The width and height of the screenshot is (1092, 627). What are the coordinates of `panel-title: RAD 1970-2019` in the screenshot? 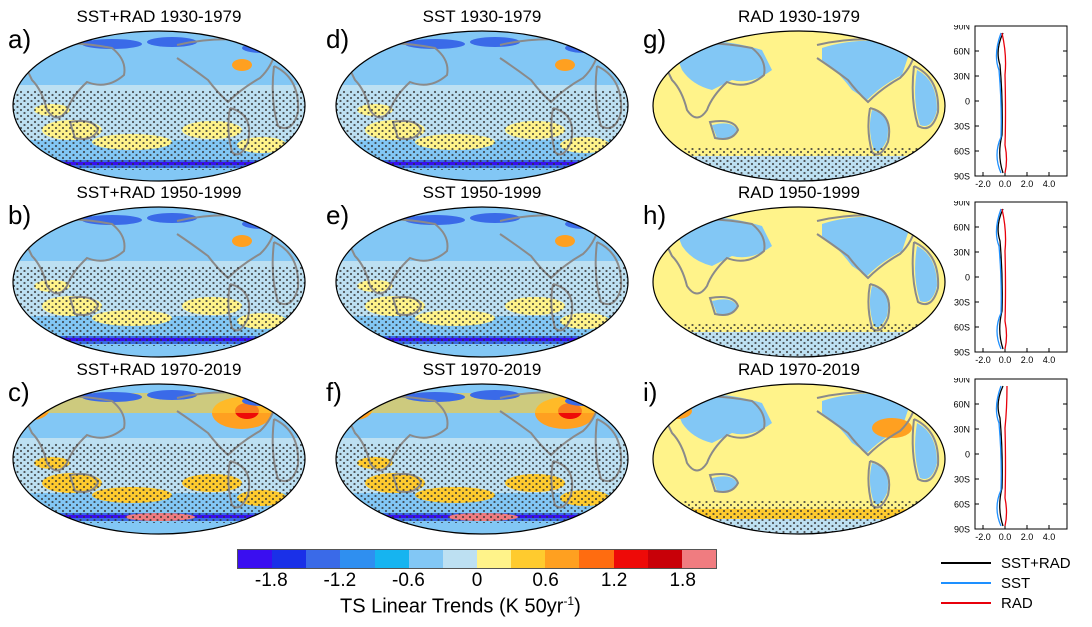 It's located at (799, 369).